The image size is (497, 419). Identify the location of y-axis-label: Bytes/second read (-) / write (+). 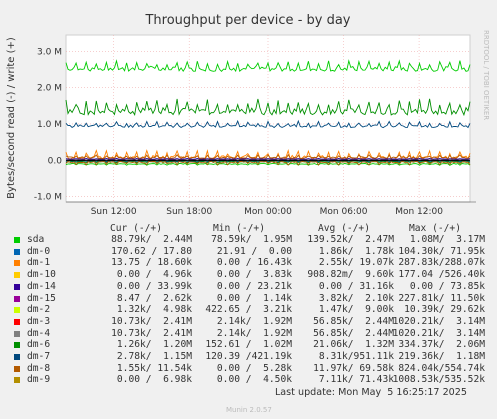
(11, 118).